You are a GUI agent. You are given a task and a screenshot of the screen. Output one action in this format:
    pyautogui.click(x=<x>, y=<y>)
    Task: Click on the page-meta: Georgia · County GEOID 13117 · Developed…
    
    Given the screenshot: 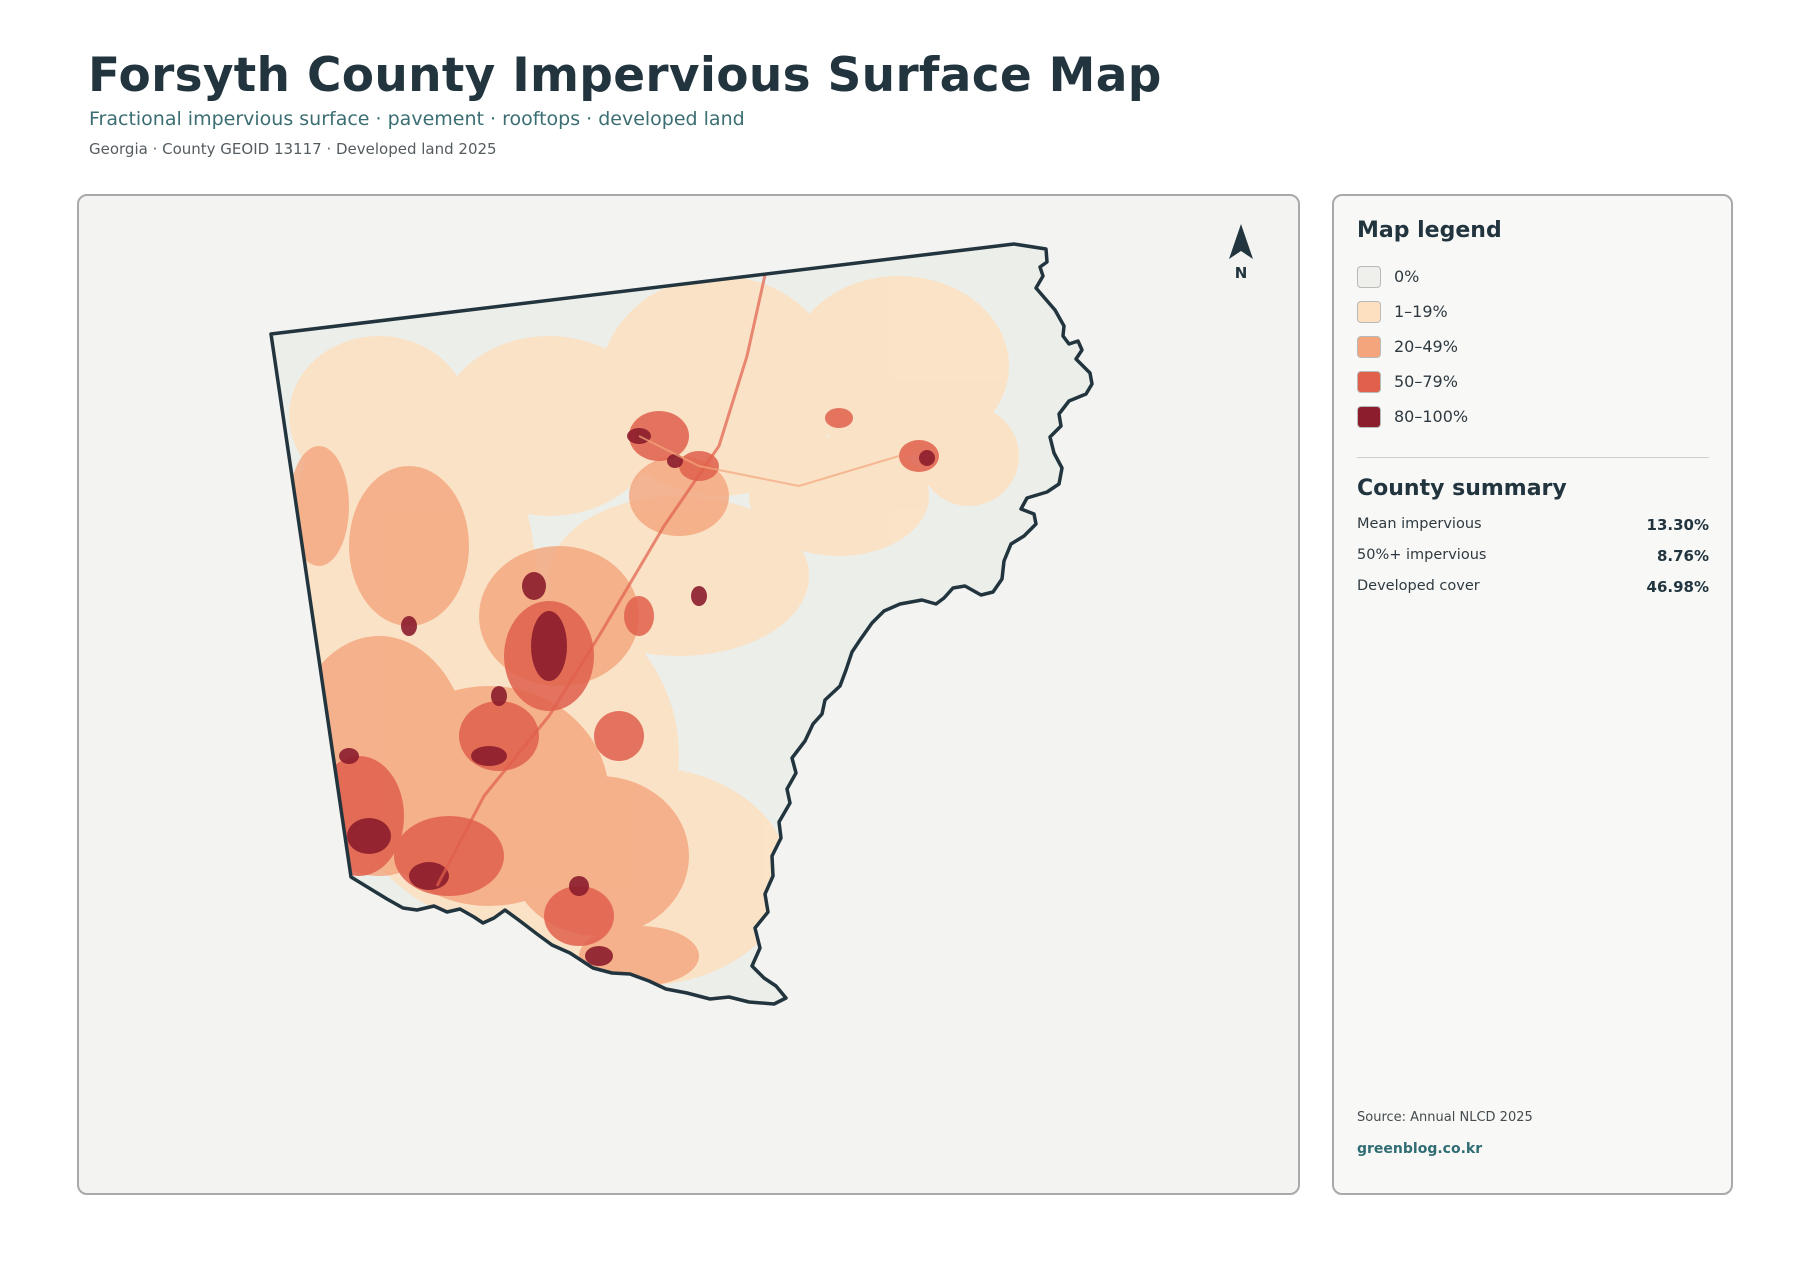 What is the action you would take?
    pyautogui.click(x=293, y=149)
    